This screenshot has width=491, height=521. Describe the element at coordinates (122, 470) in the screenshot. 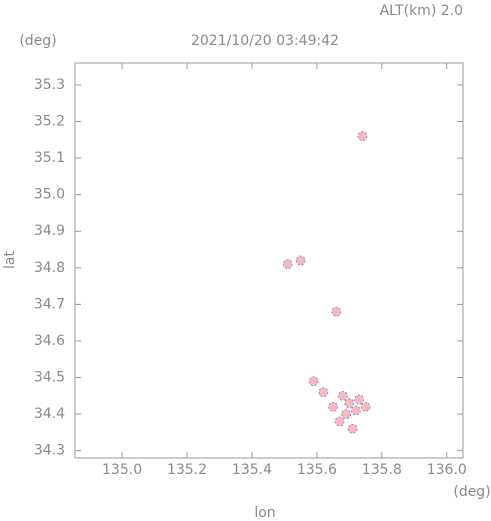

I see `x-tick-label: 135.0` at that location.